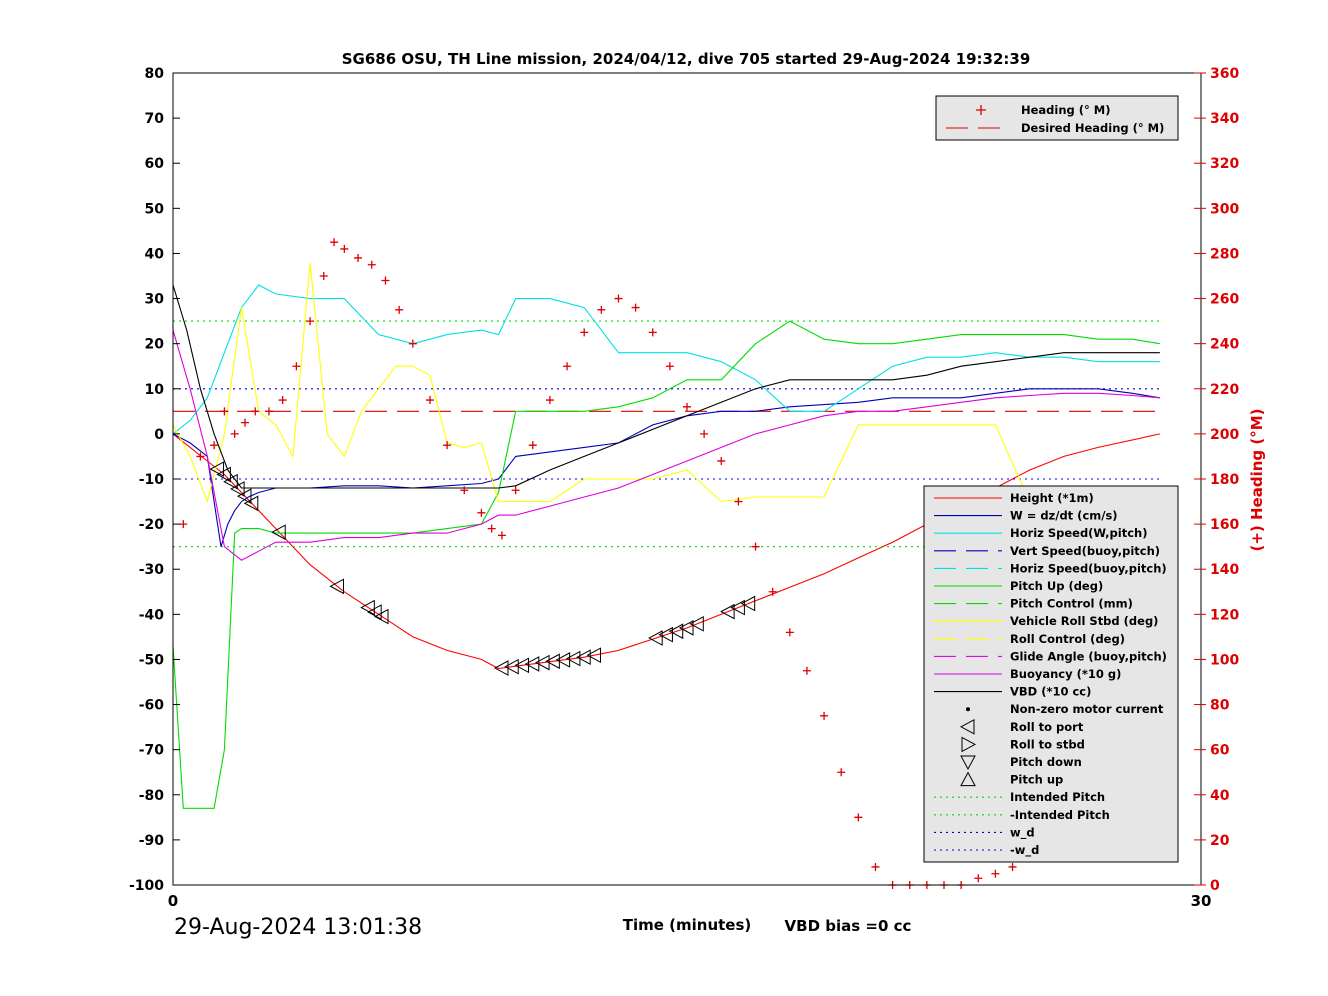 The width and height of the screenshot is (1328, 996). I want to click on y2-tick-label: 0, so click(1215, 886).